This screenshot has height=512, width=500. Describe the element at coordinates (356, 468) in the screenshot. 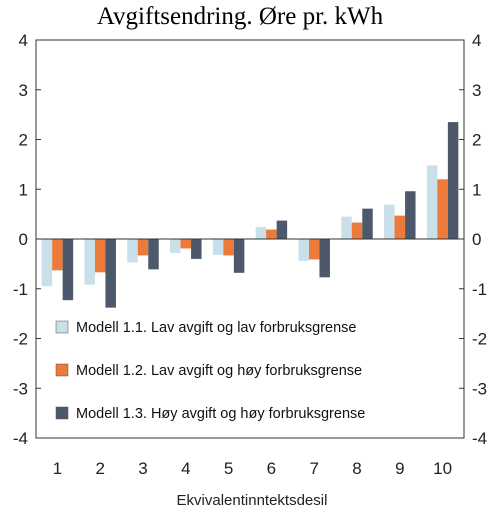

I see `x-tick-label: 8` at that location.